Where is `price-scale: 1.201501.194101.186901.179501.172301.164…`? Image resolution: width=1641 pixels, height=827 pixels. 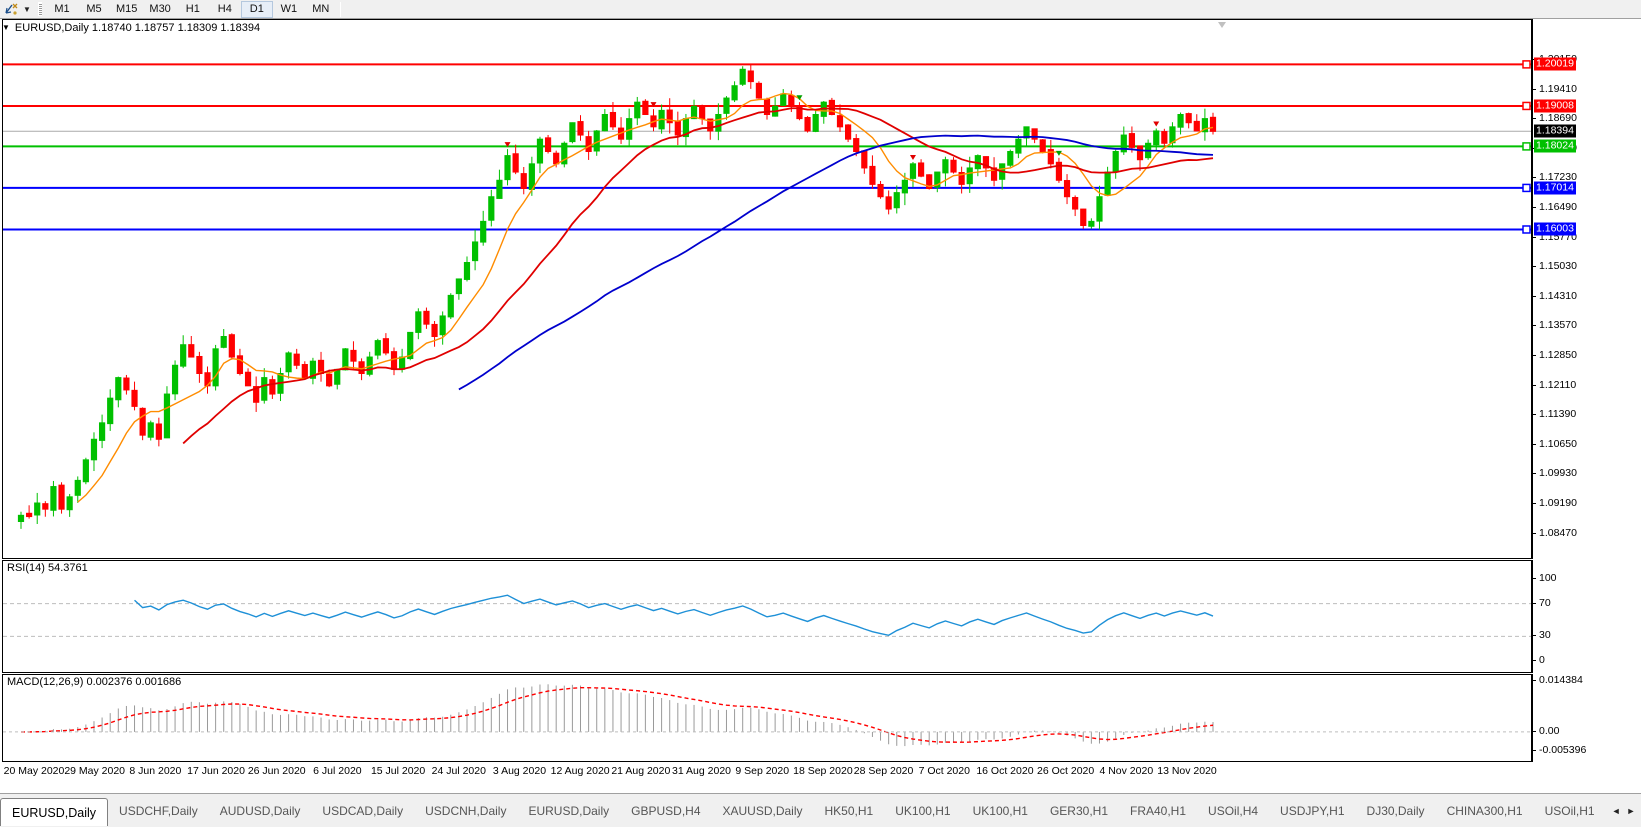 price-scale: 1.201501.194101.186901.179501.172301.164… is located at coordinates (1586, 289).